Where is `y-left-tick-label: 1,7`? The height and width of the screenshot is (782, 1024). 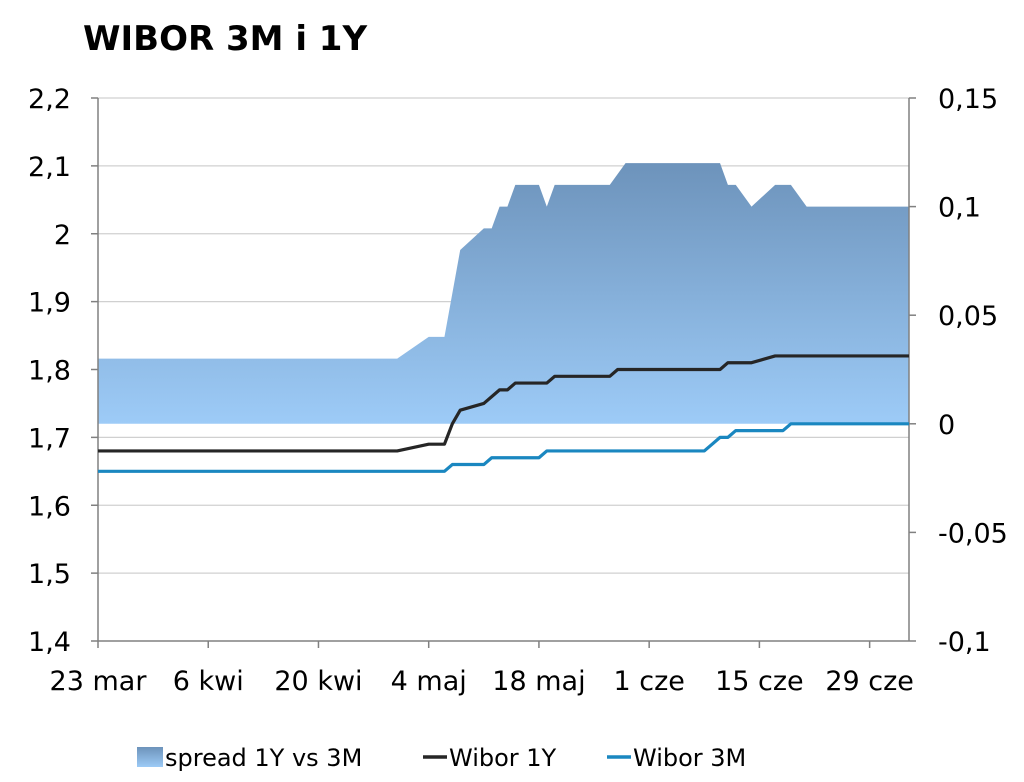
y-left-tick-label: 1,7 is located at coordinates (49, 438).